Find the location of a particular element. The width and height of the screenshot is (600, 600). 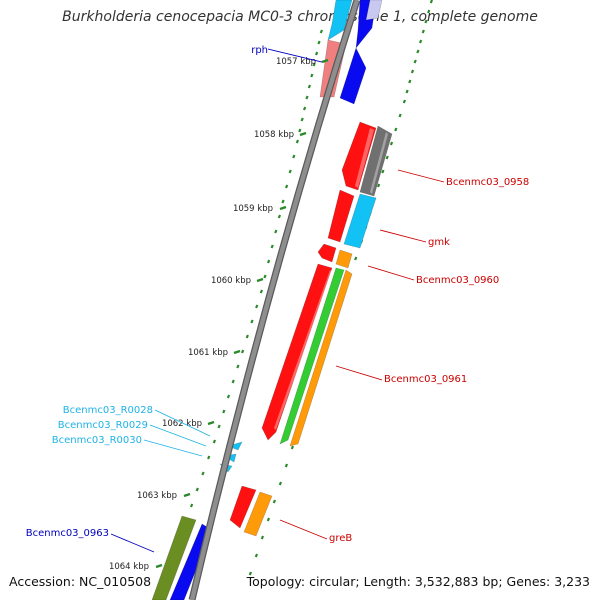

feature-label: Bcenmc03_0961 is located at coordinates (425, 379).